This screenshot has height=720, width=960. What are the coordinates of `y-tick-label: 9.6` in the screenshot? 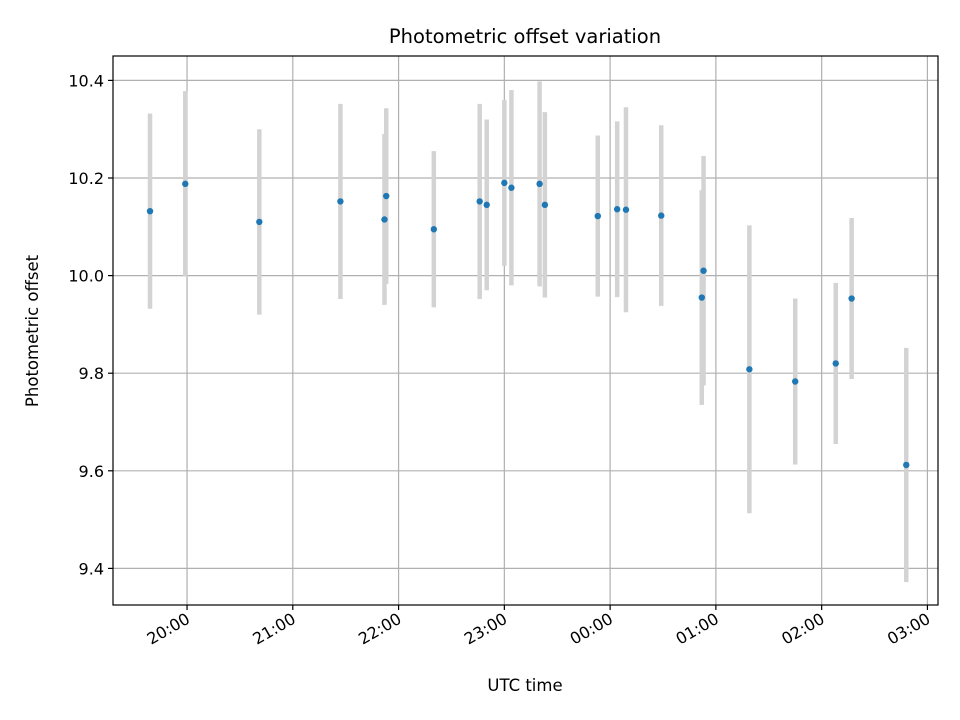 It's located at (91, 471).